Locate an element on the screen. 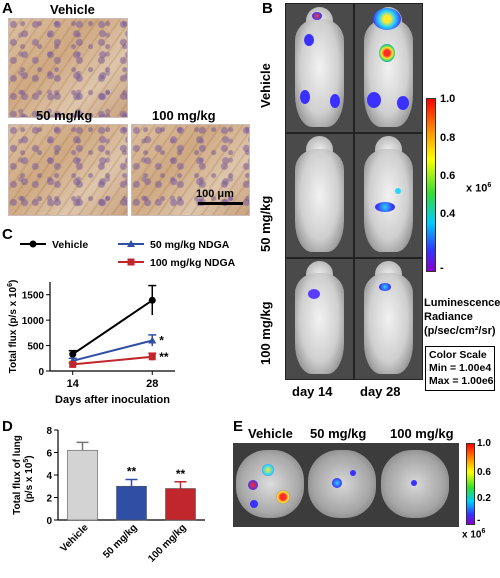 The image size is (500, 578). colorbar-b-tick-5: - is located at coordinates (442, 268).